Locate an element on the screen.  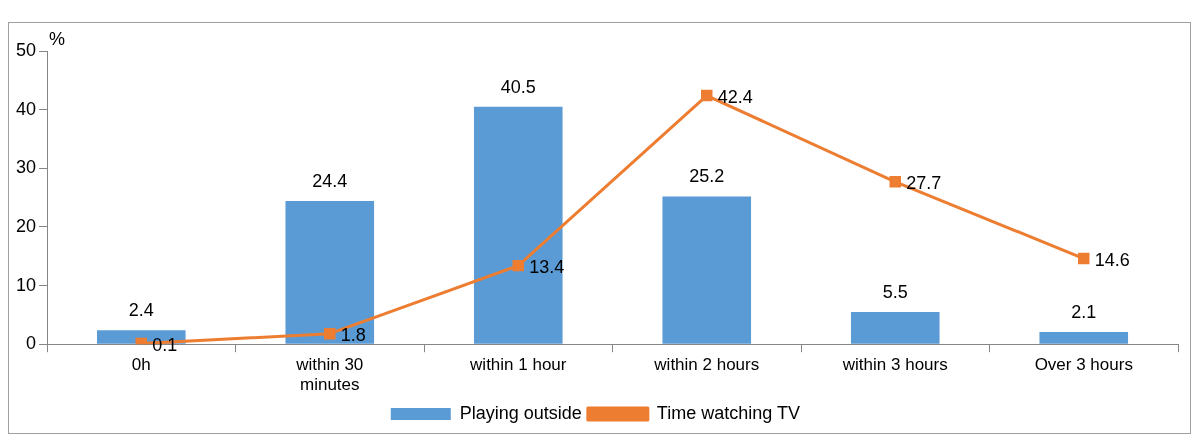
x-tick-label: within 2 hours is located at coordinates (706, 365).